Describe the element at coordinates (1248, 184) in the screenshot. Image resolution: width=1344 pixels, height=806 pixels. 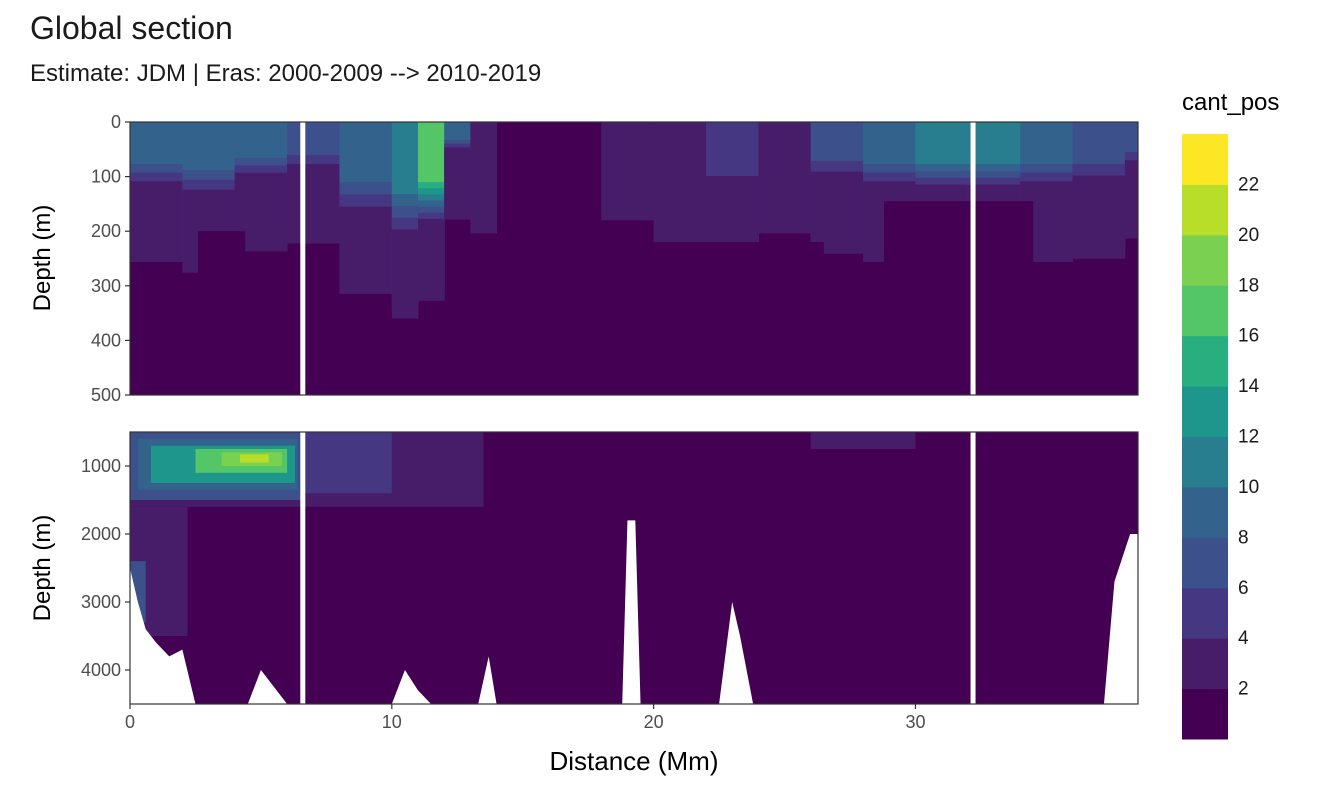
I see `legend-label: 22` at that location.